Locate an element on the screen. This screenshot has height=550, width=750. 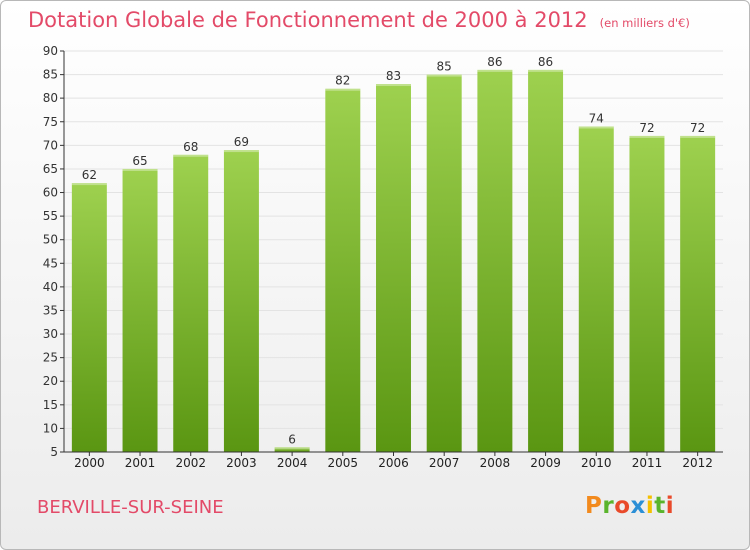
y-tick-label: 80 is located at coordinates (50, 98).